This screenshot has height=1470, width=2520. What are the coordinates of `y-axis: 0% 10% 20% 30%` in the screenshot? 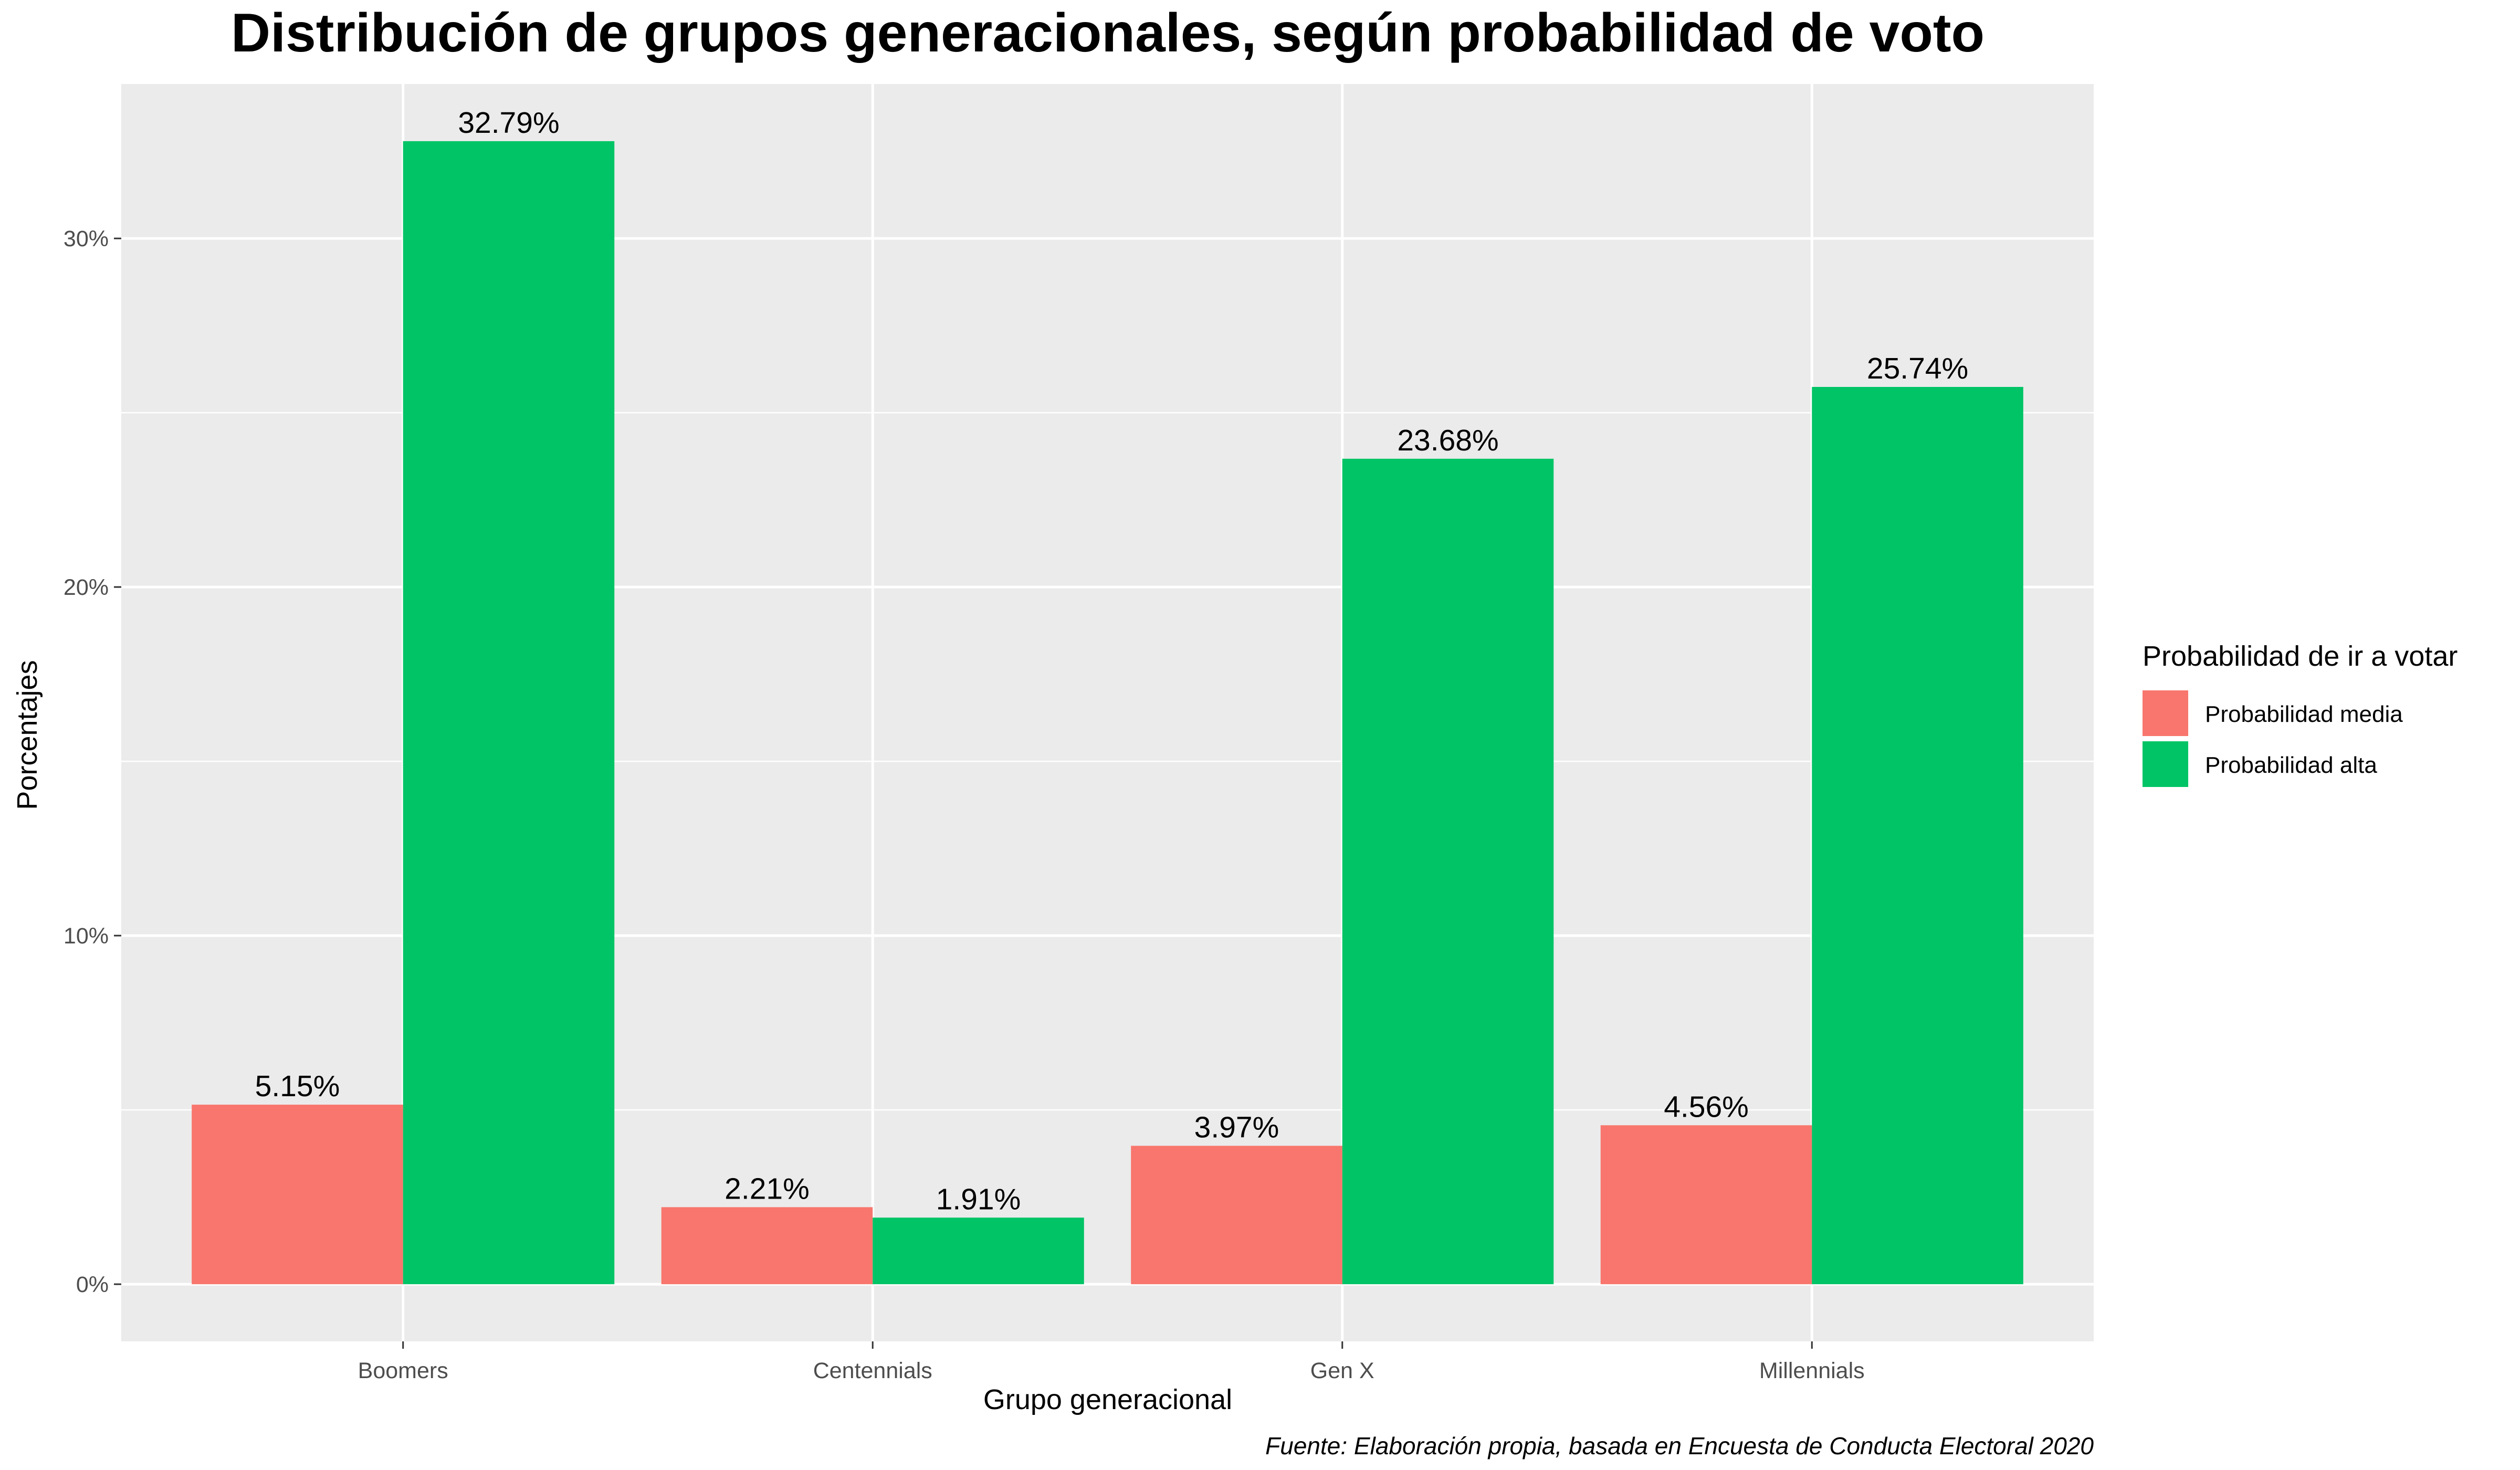 It's located at (92, 761).